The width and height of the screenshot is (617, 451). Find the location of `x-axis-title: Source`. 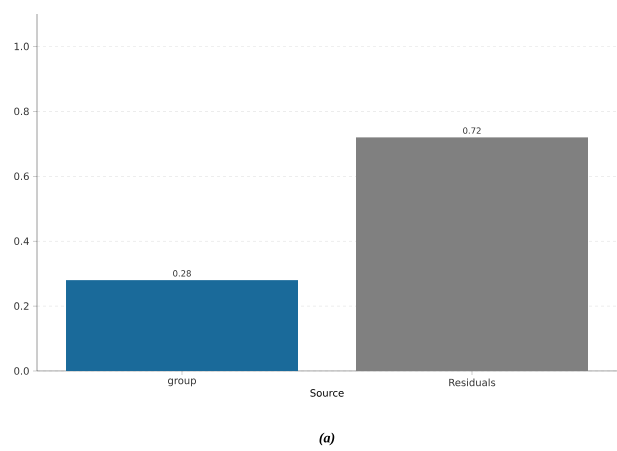

x-axis-title: Source is located at coordinates (327, 393).